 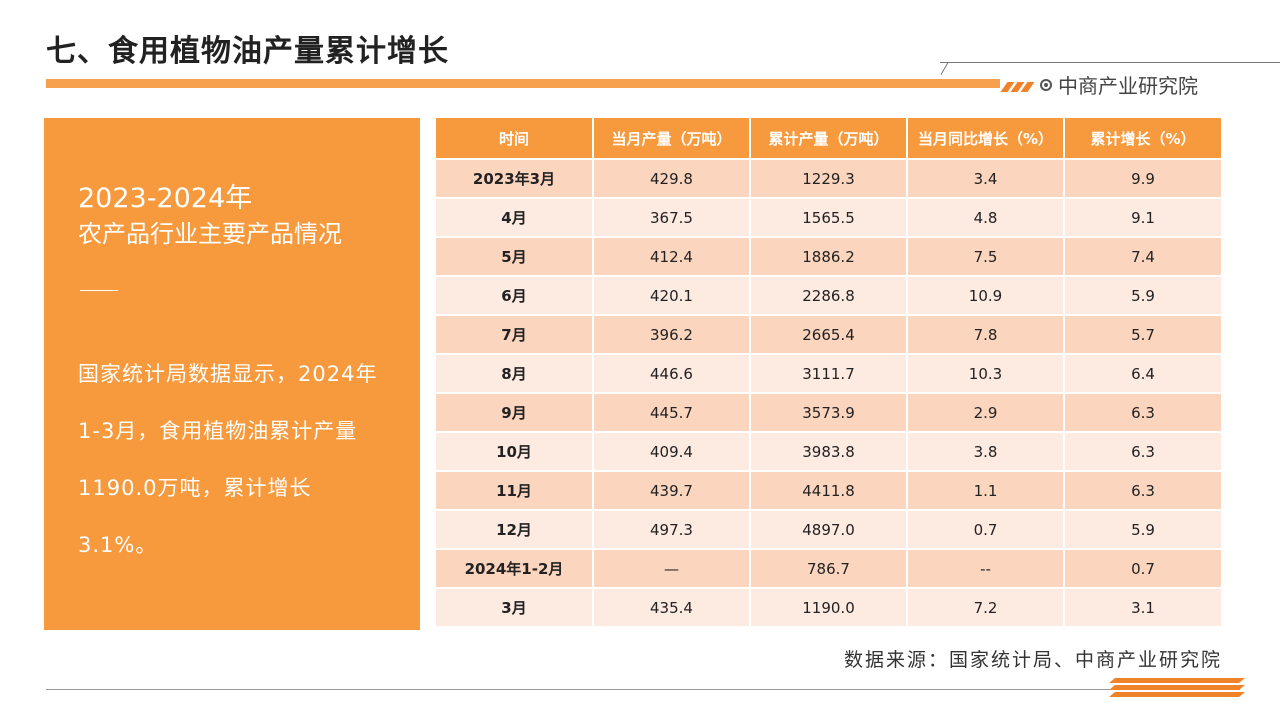 I want to click on panel-year: 2023-2024年, so click(x=165, y=198).